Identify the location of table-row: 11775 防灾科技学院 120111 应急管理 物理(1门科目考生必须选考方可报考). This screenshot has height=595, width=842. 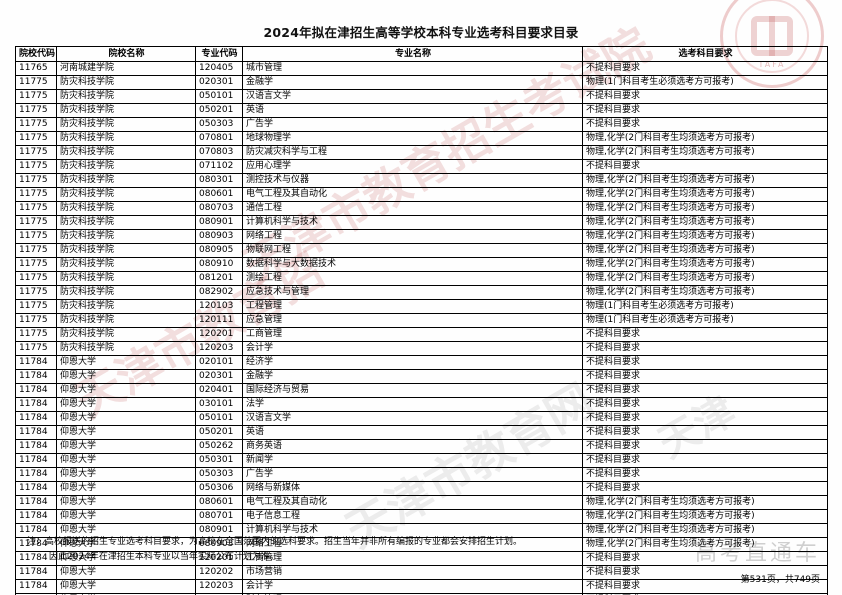
(421, 320).